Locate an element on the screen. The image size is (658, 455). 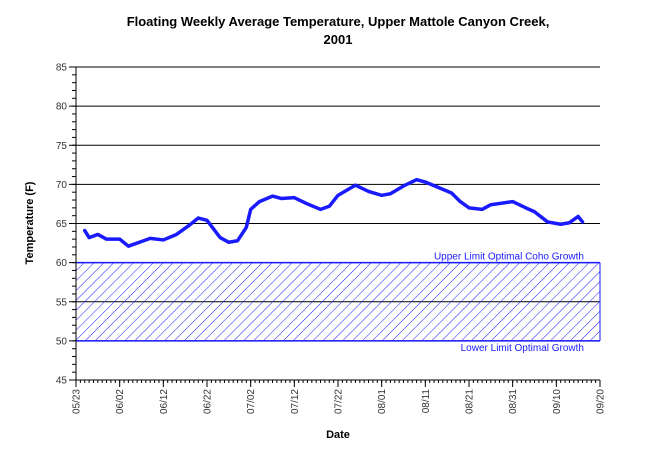
y-tick-label: 65 is located at coordinates (62, 224).